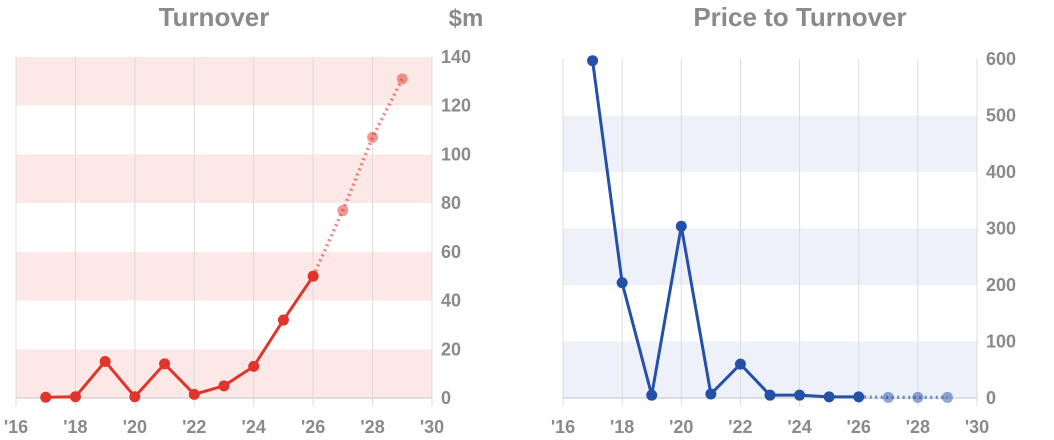  I want to click on chart-title: Turnover, so click(214, 17).